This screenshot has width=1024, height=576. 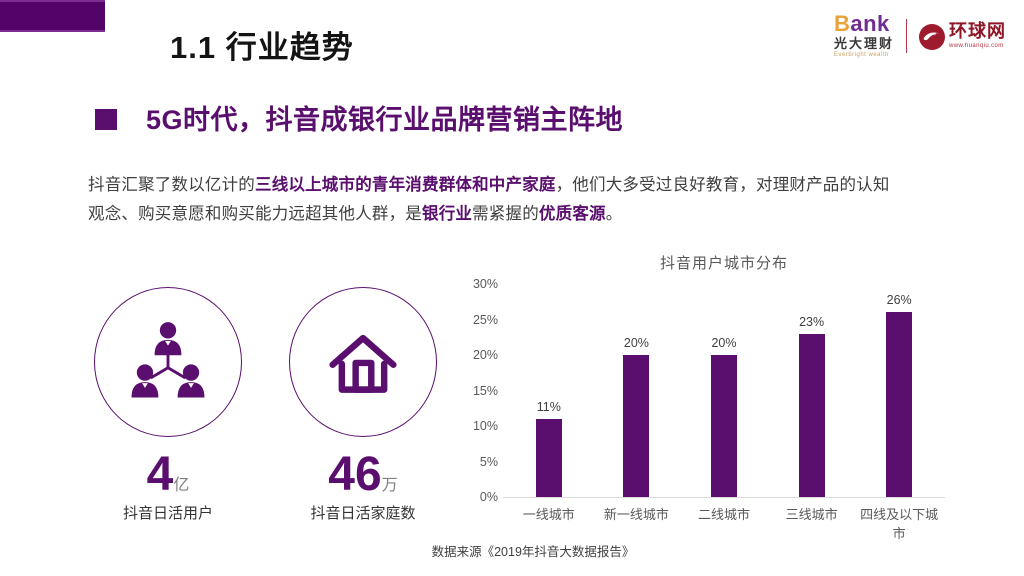 What do you see at coordinates (811, 514) in the screenshot?
I see `x-category-label: 三线城市` at bounding box center [811, 514].